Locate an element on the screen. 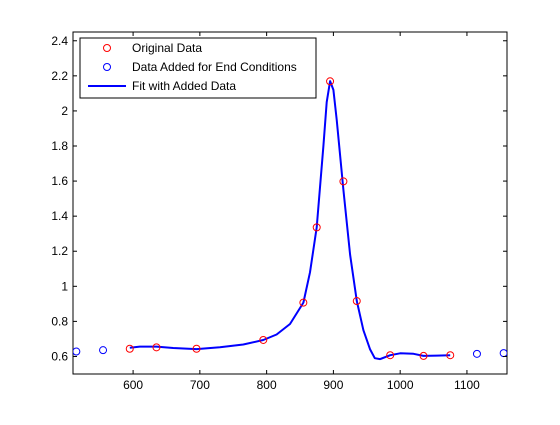 This screenshot has height=425, width=560. x-tick-label: 1100 is located at coordinates (467, 385).